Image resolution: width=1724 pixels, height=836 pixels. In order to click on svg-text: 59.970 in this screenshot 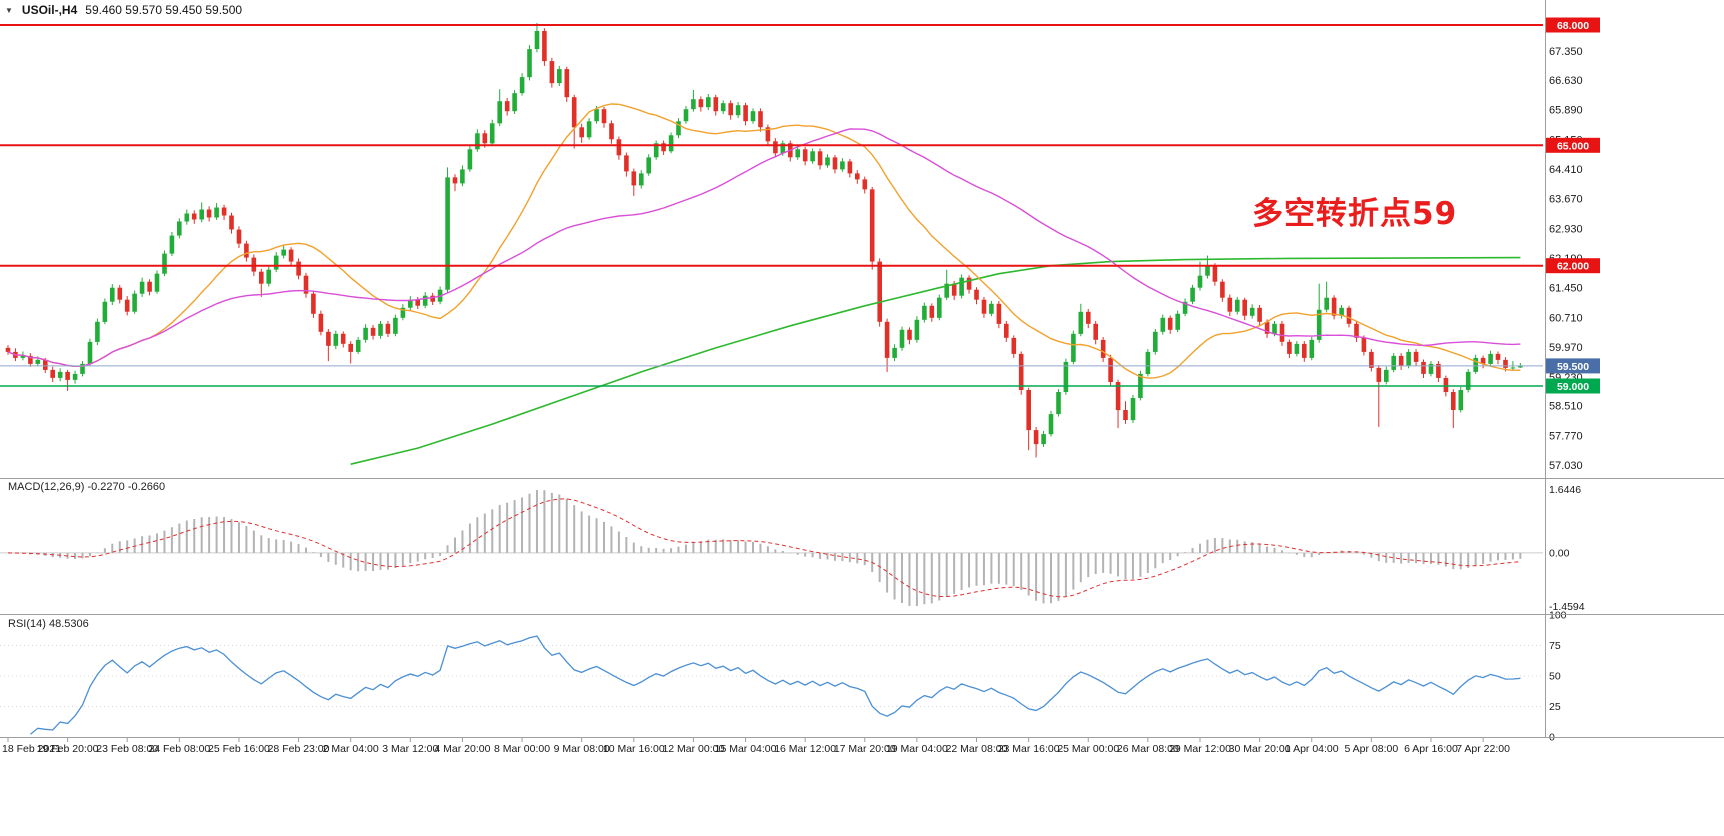, I will do `click(1566, 348)`.